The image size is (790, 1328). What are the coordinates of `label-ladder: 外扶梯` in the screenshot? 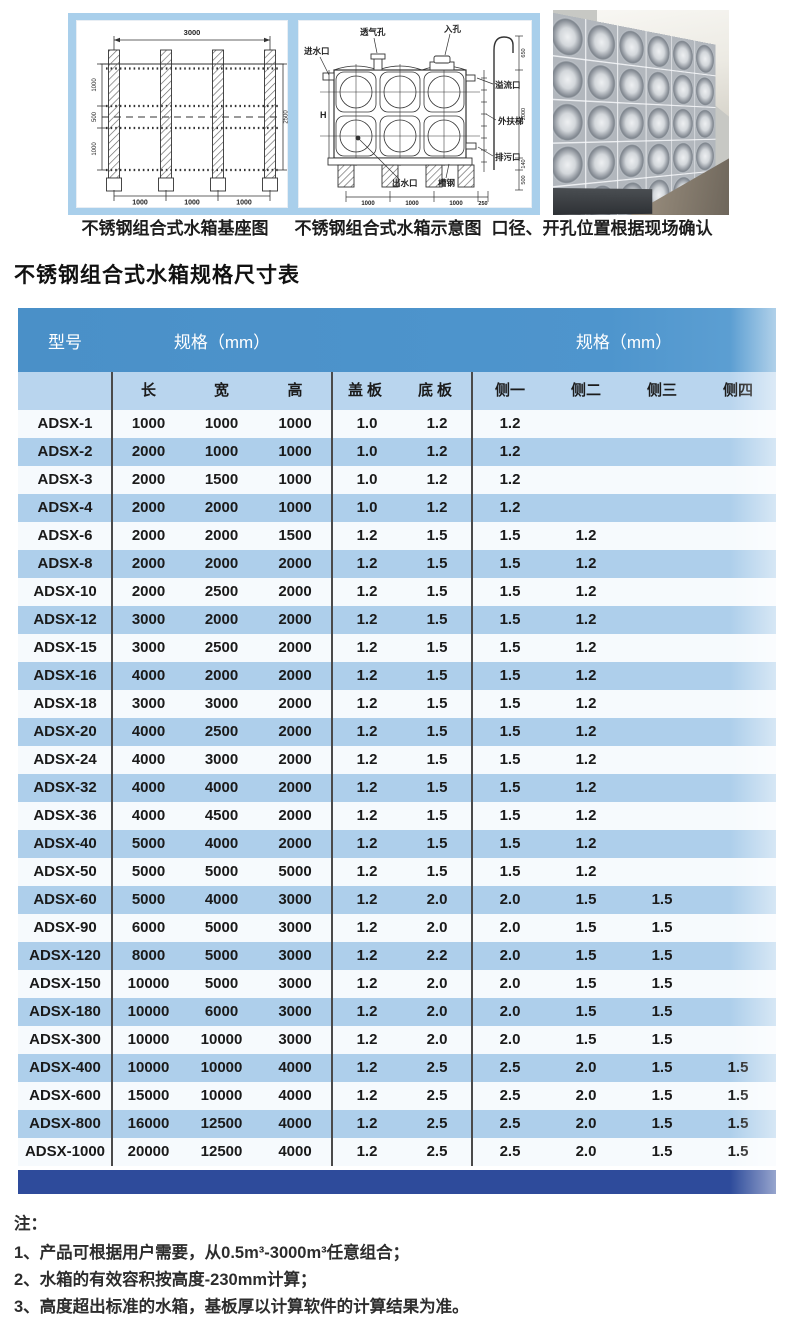 It's located at (510, 121).